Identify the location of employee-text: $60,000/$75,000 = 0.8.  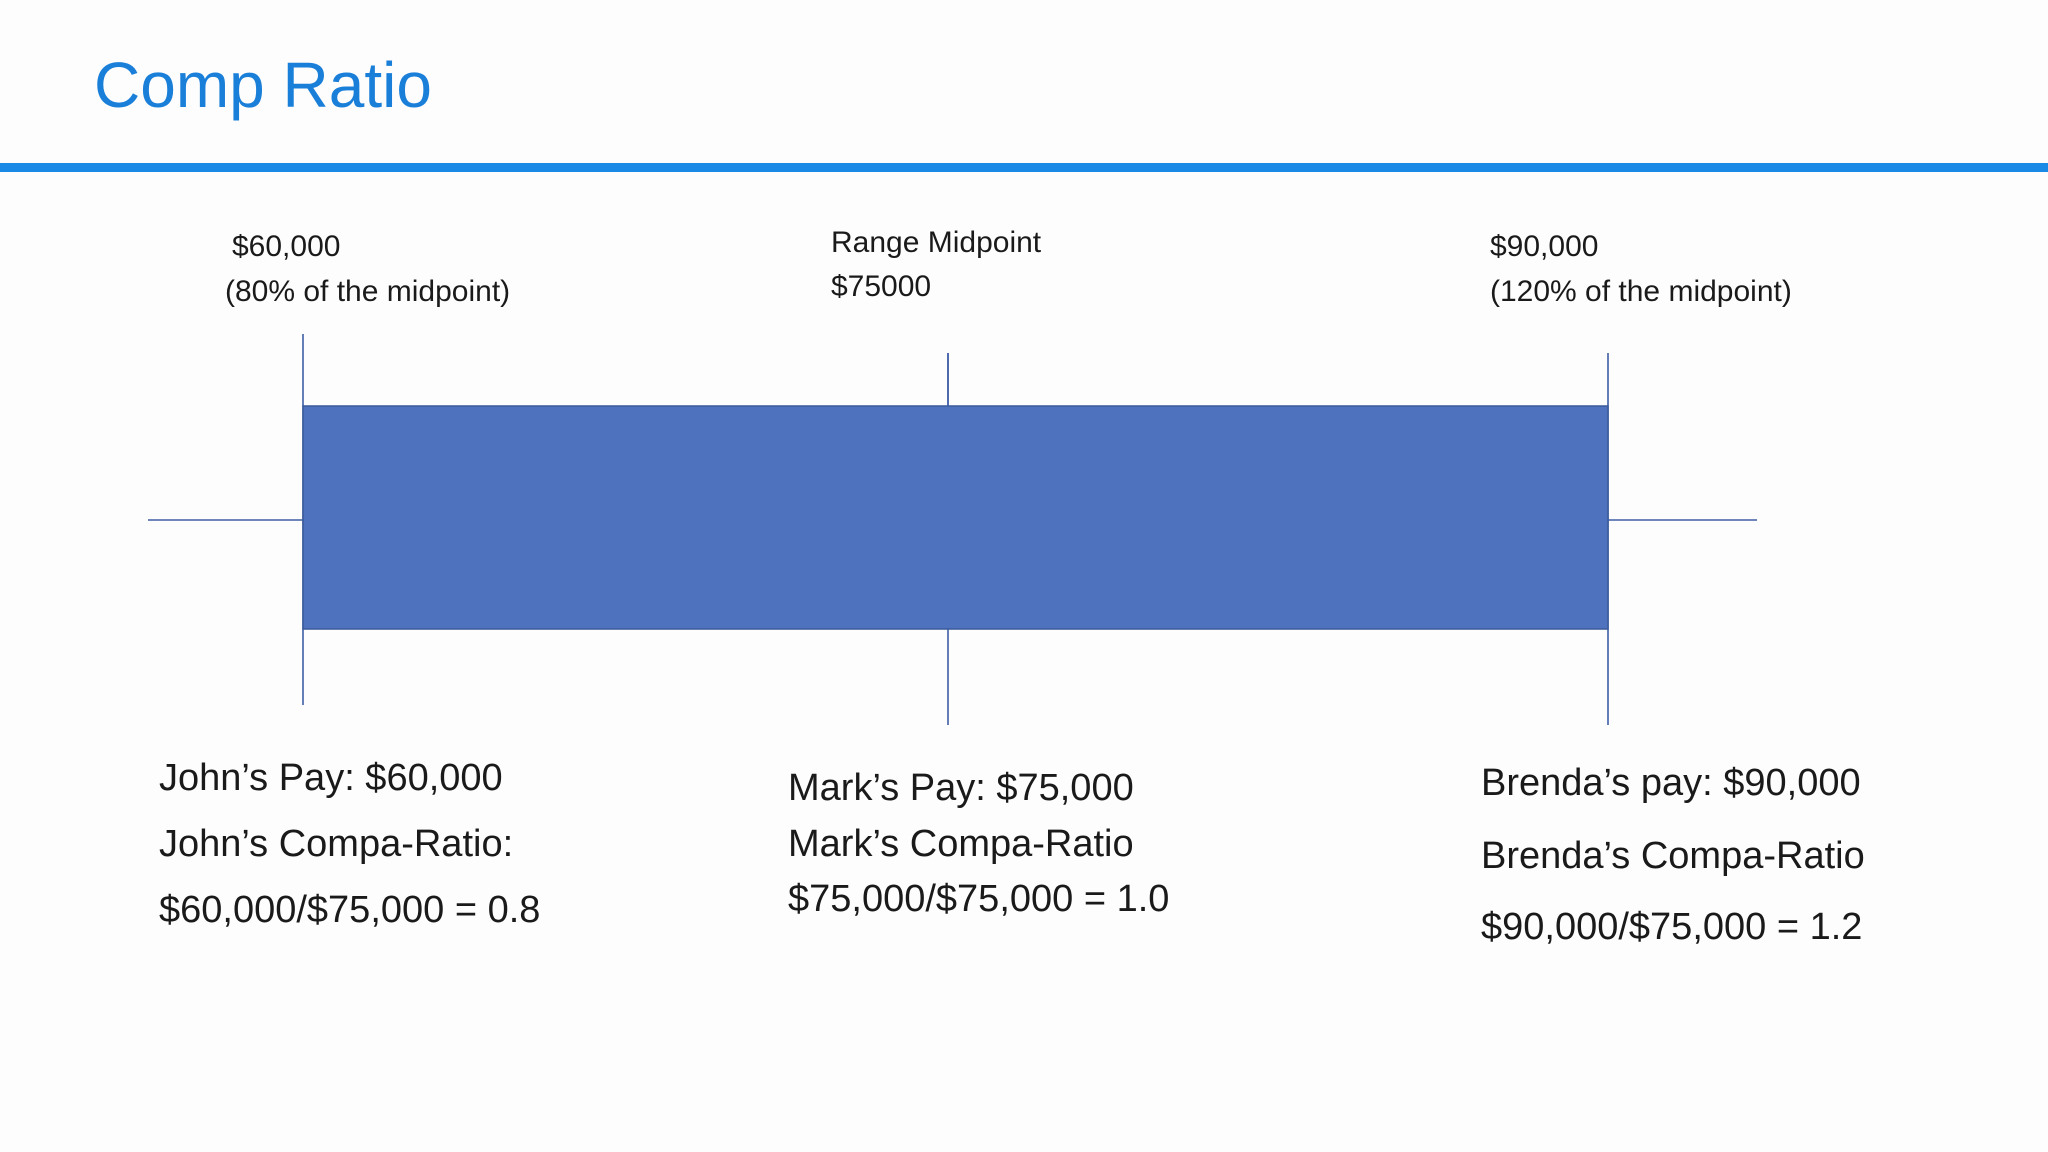
(349, 910).